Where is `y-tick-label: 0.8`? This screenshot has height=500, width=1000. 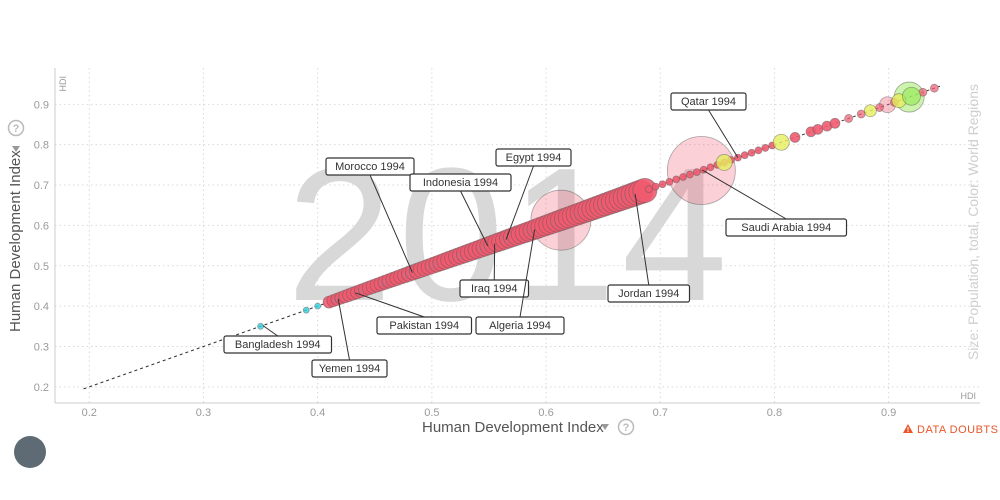 y-tick-label: 0.8 is located at coordinates (41, 146).